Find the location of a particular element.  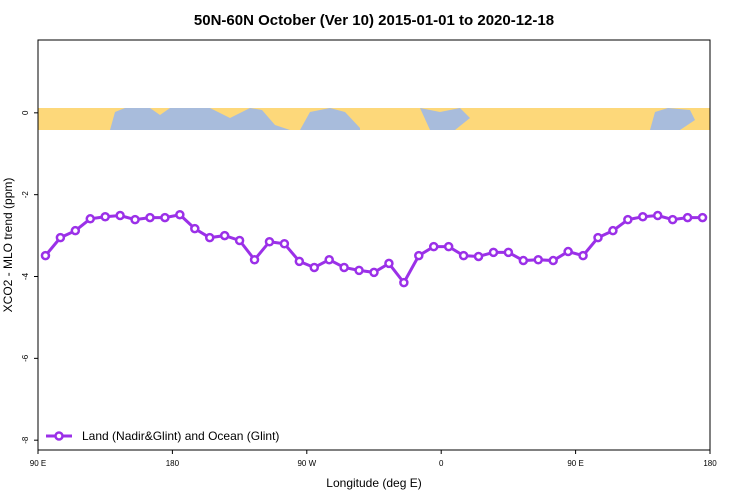

x-axis-label: Longitude (deg E) is located at coordinates (373, 483).